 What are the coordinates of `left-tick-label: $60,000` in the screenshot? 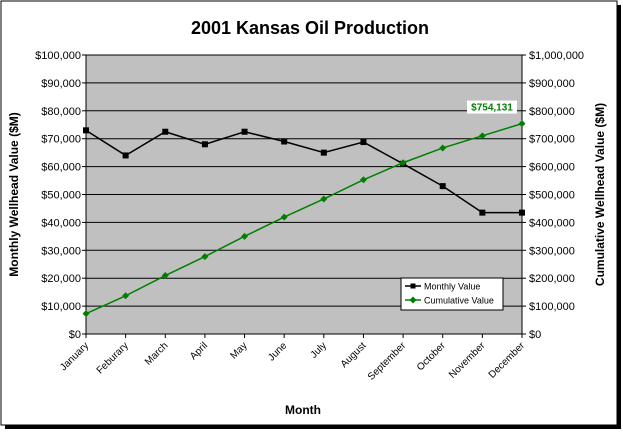 It's located at (61, 168).